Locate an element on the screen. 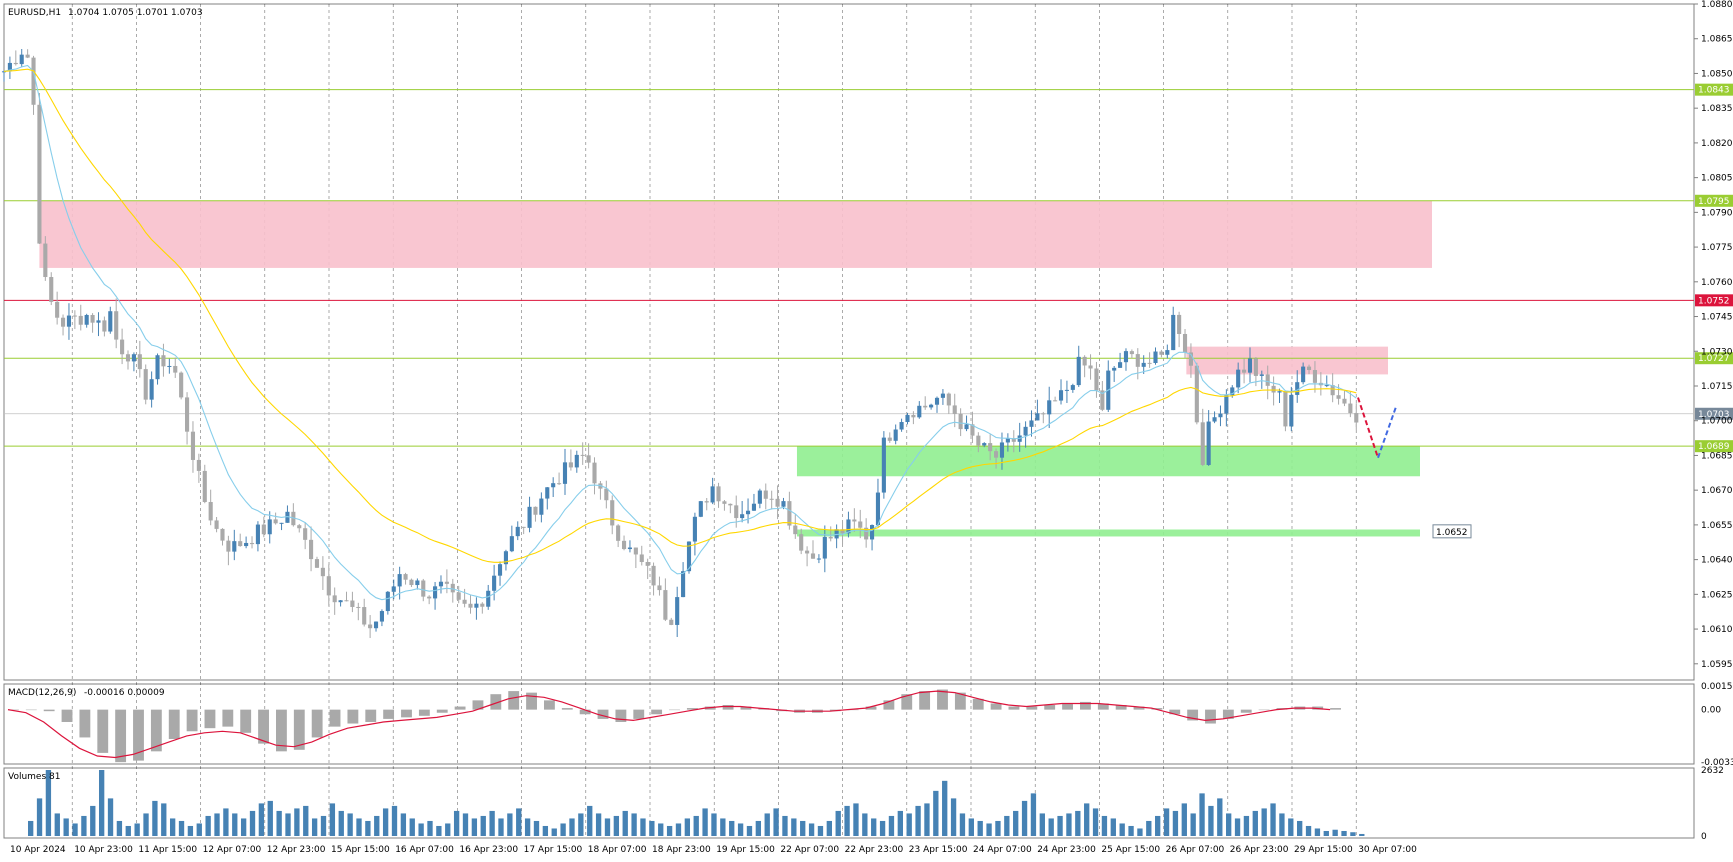 The height and width of the screenshot is (862, 1733). x-tick-label: 22 Apr 23:00 is located at coordinates (874, 850).